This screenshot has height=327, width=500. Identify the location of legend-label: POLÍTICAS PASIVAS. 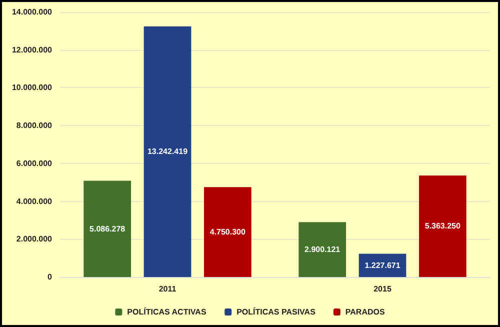
(276, 311).